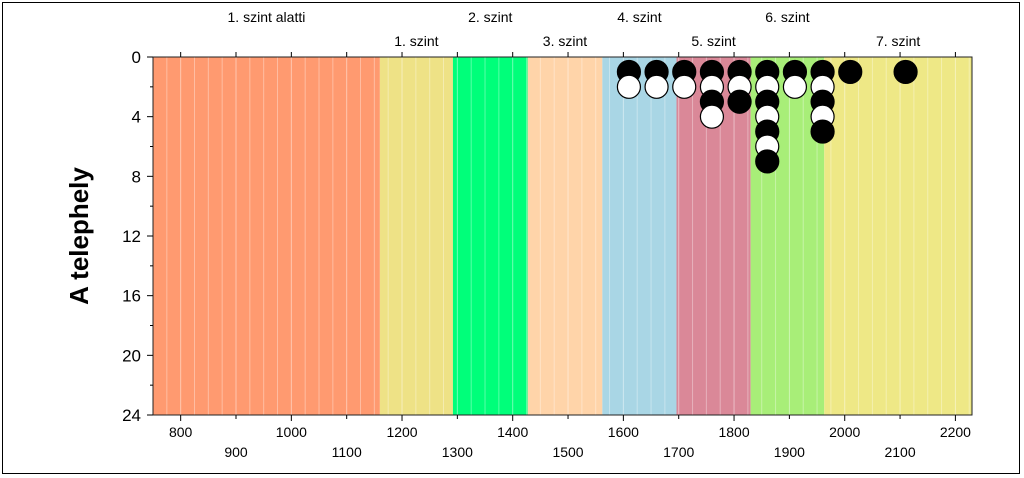 The image size is (1024, 478). Describe the element at coordinates (181, 432) in the screenshot. I see `x-tick-label: 800` at that location.